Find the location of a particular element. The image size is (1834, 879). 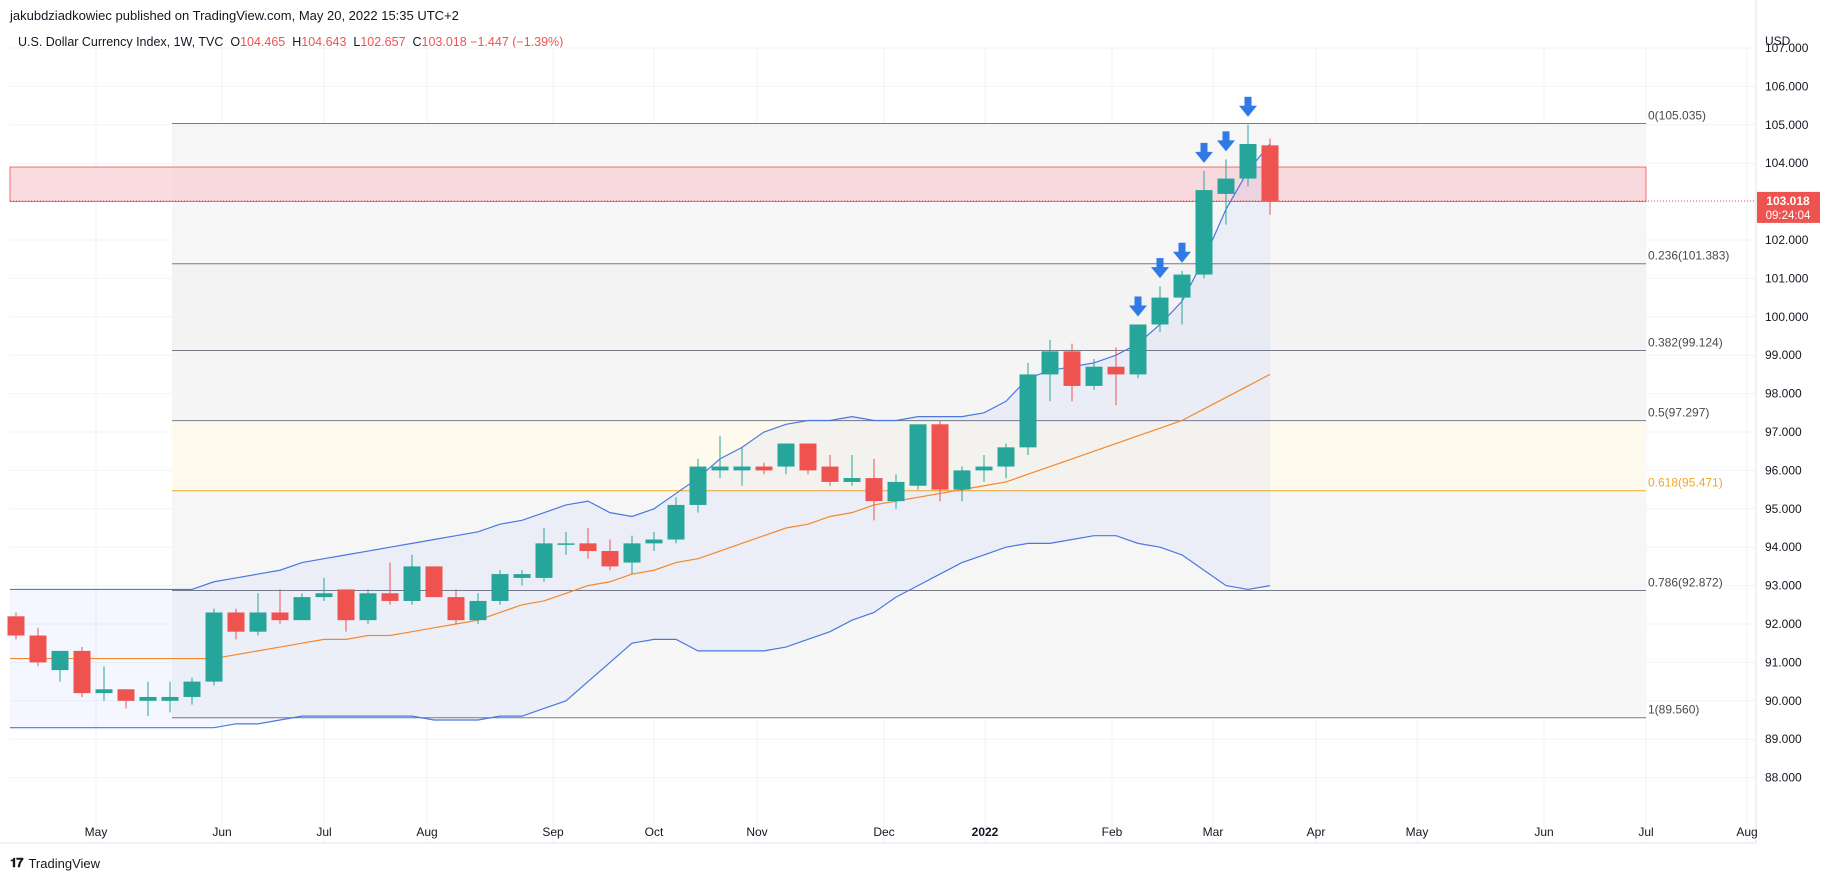

y-tick-label: 93.000 is located at coordinates (1783, 586).